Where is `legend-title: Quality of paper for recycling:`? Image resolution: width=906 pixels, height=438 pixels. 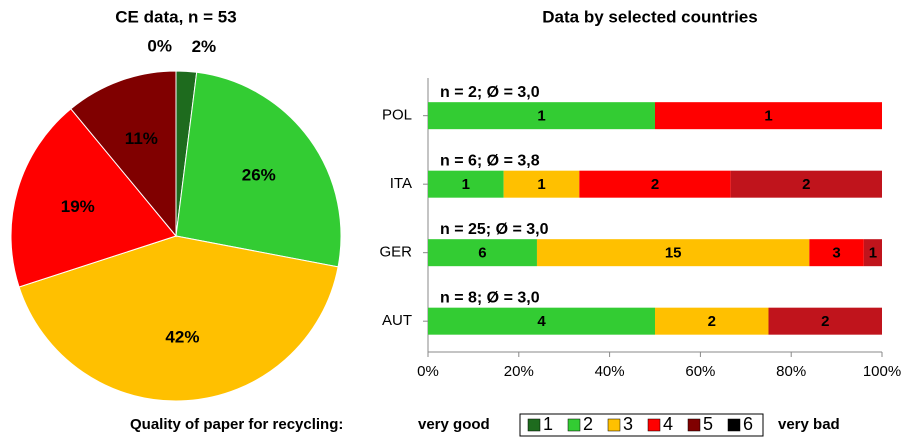
legend-title: Quality of paper for recycling: is located at coordinates (236, 424).